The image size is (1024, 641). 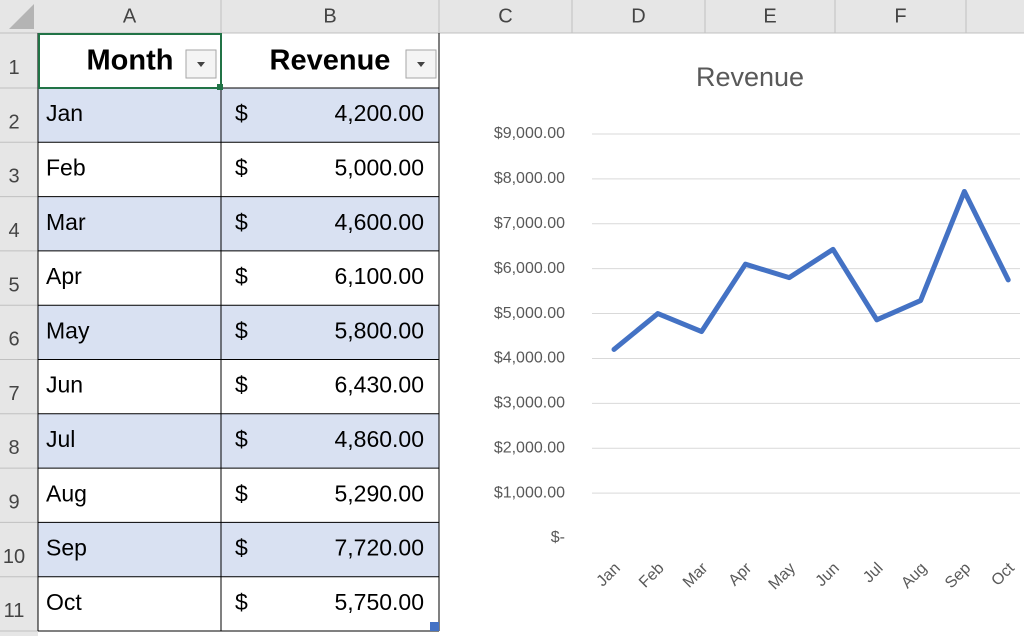 What do you see at coordinates (529, 403) in the screenshot?
I see `y-tick-label: $3,000.00` at bounding box center [529, 403].